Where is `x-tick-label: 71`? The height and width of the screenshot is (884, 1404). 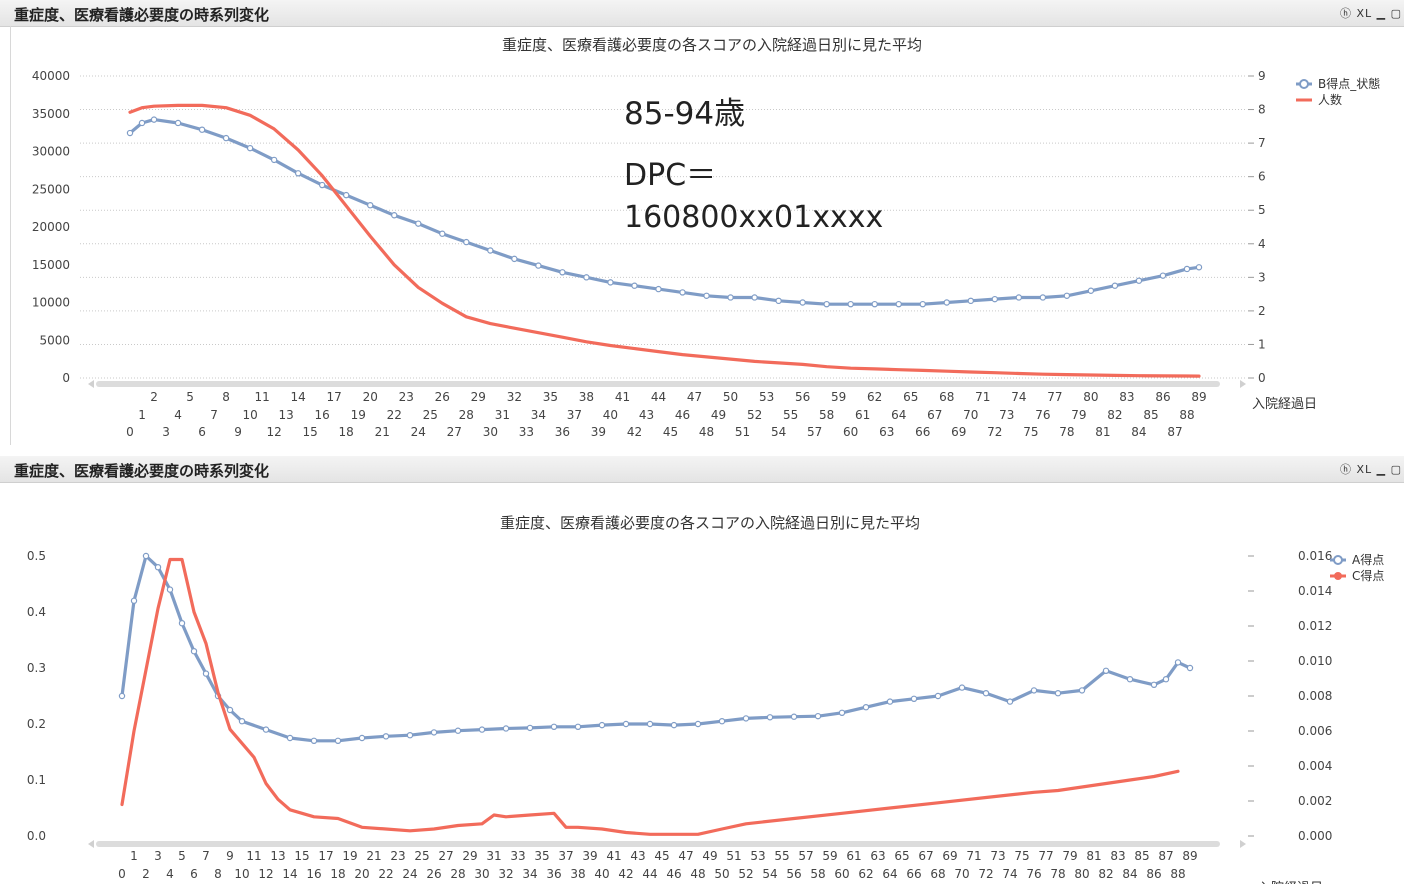
x-tick-label: 71 is located at coordinates (982, 397).